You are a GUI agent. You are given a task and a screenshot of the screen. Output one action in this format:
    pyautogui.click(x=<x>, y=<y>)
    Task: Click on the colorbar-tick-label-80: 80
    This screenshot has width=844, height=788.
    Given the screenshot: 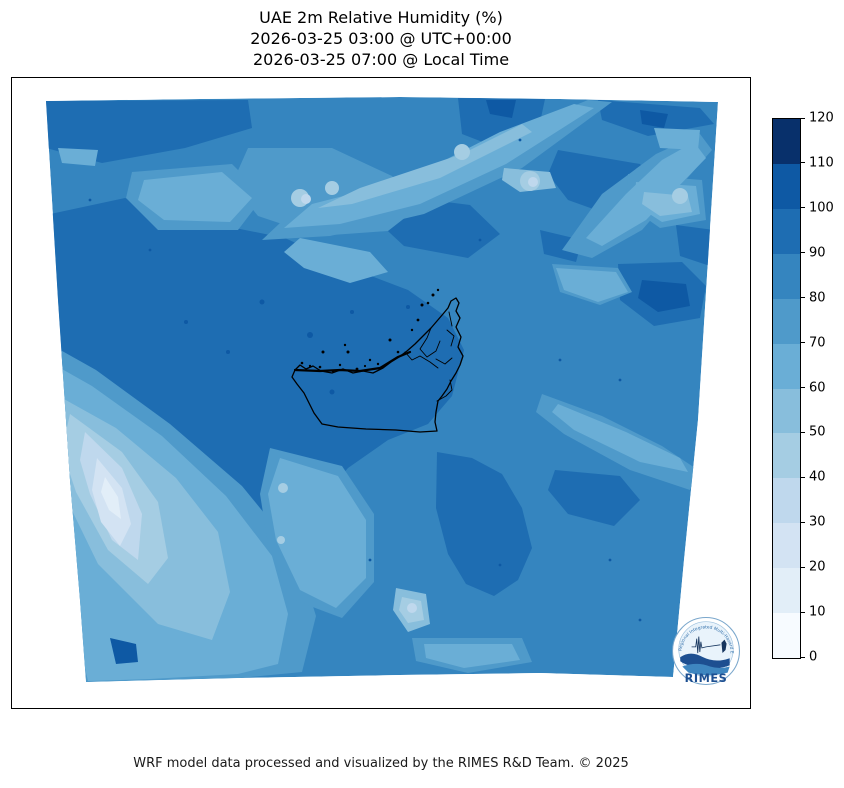 What is the action you would take?
    pyautogui.click(x=817, y=298)
    